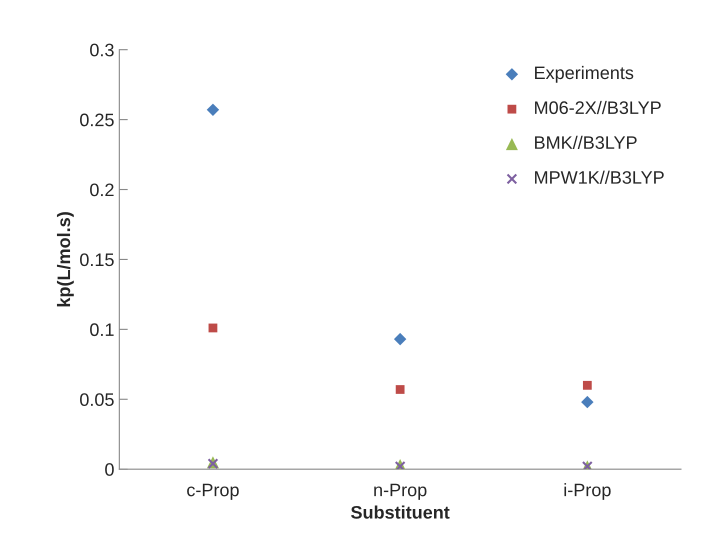  Describe the element at coordinates (584, 74) in the screenshot. I see `legend-label: Experiments` at that location.